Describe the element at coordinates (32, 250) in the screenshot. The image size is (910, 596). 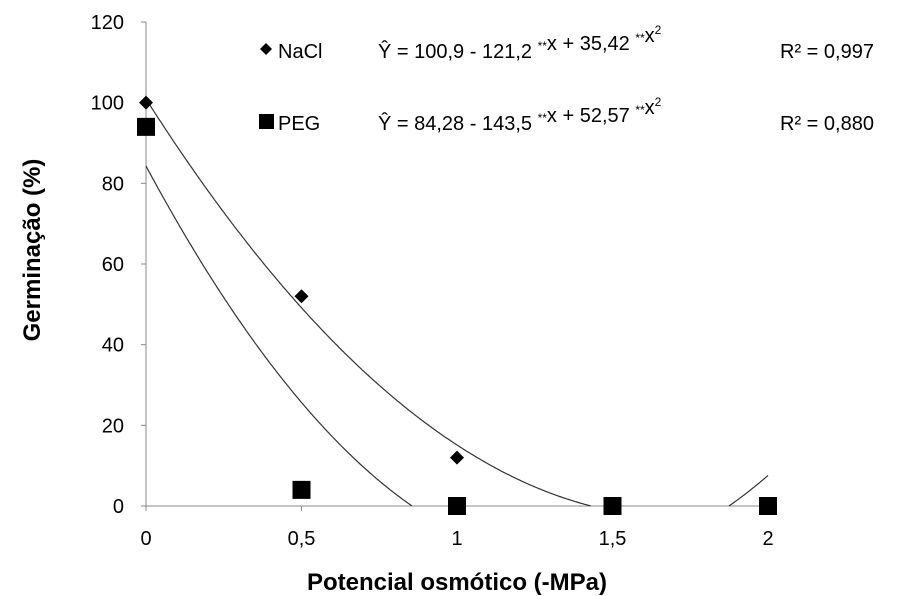
I see `y-axis-title: Germinação (%)` at that location.